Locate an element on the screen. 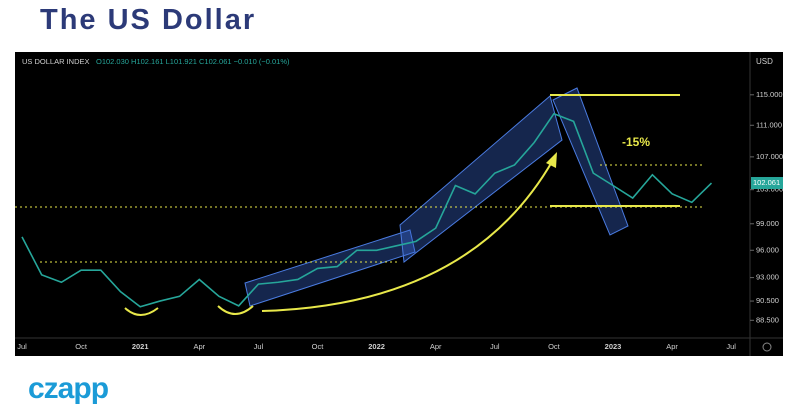 Image resolution: width=806 pixels, height=415 pixels. y-tick-label: 99.000 is located at coordinates (767, 223).